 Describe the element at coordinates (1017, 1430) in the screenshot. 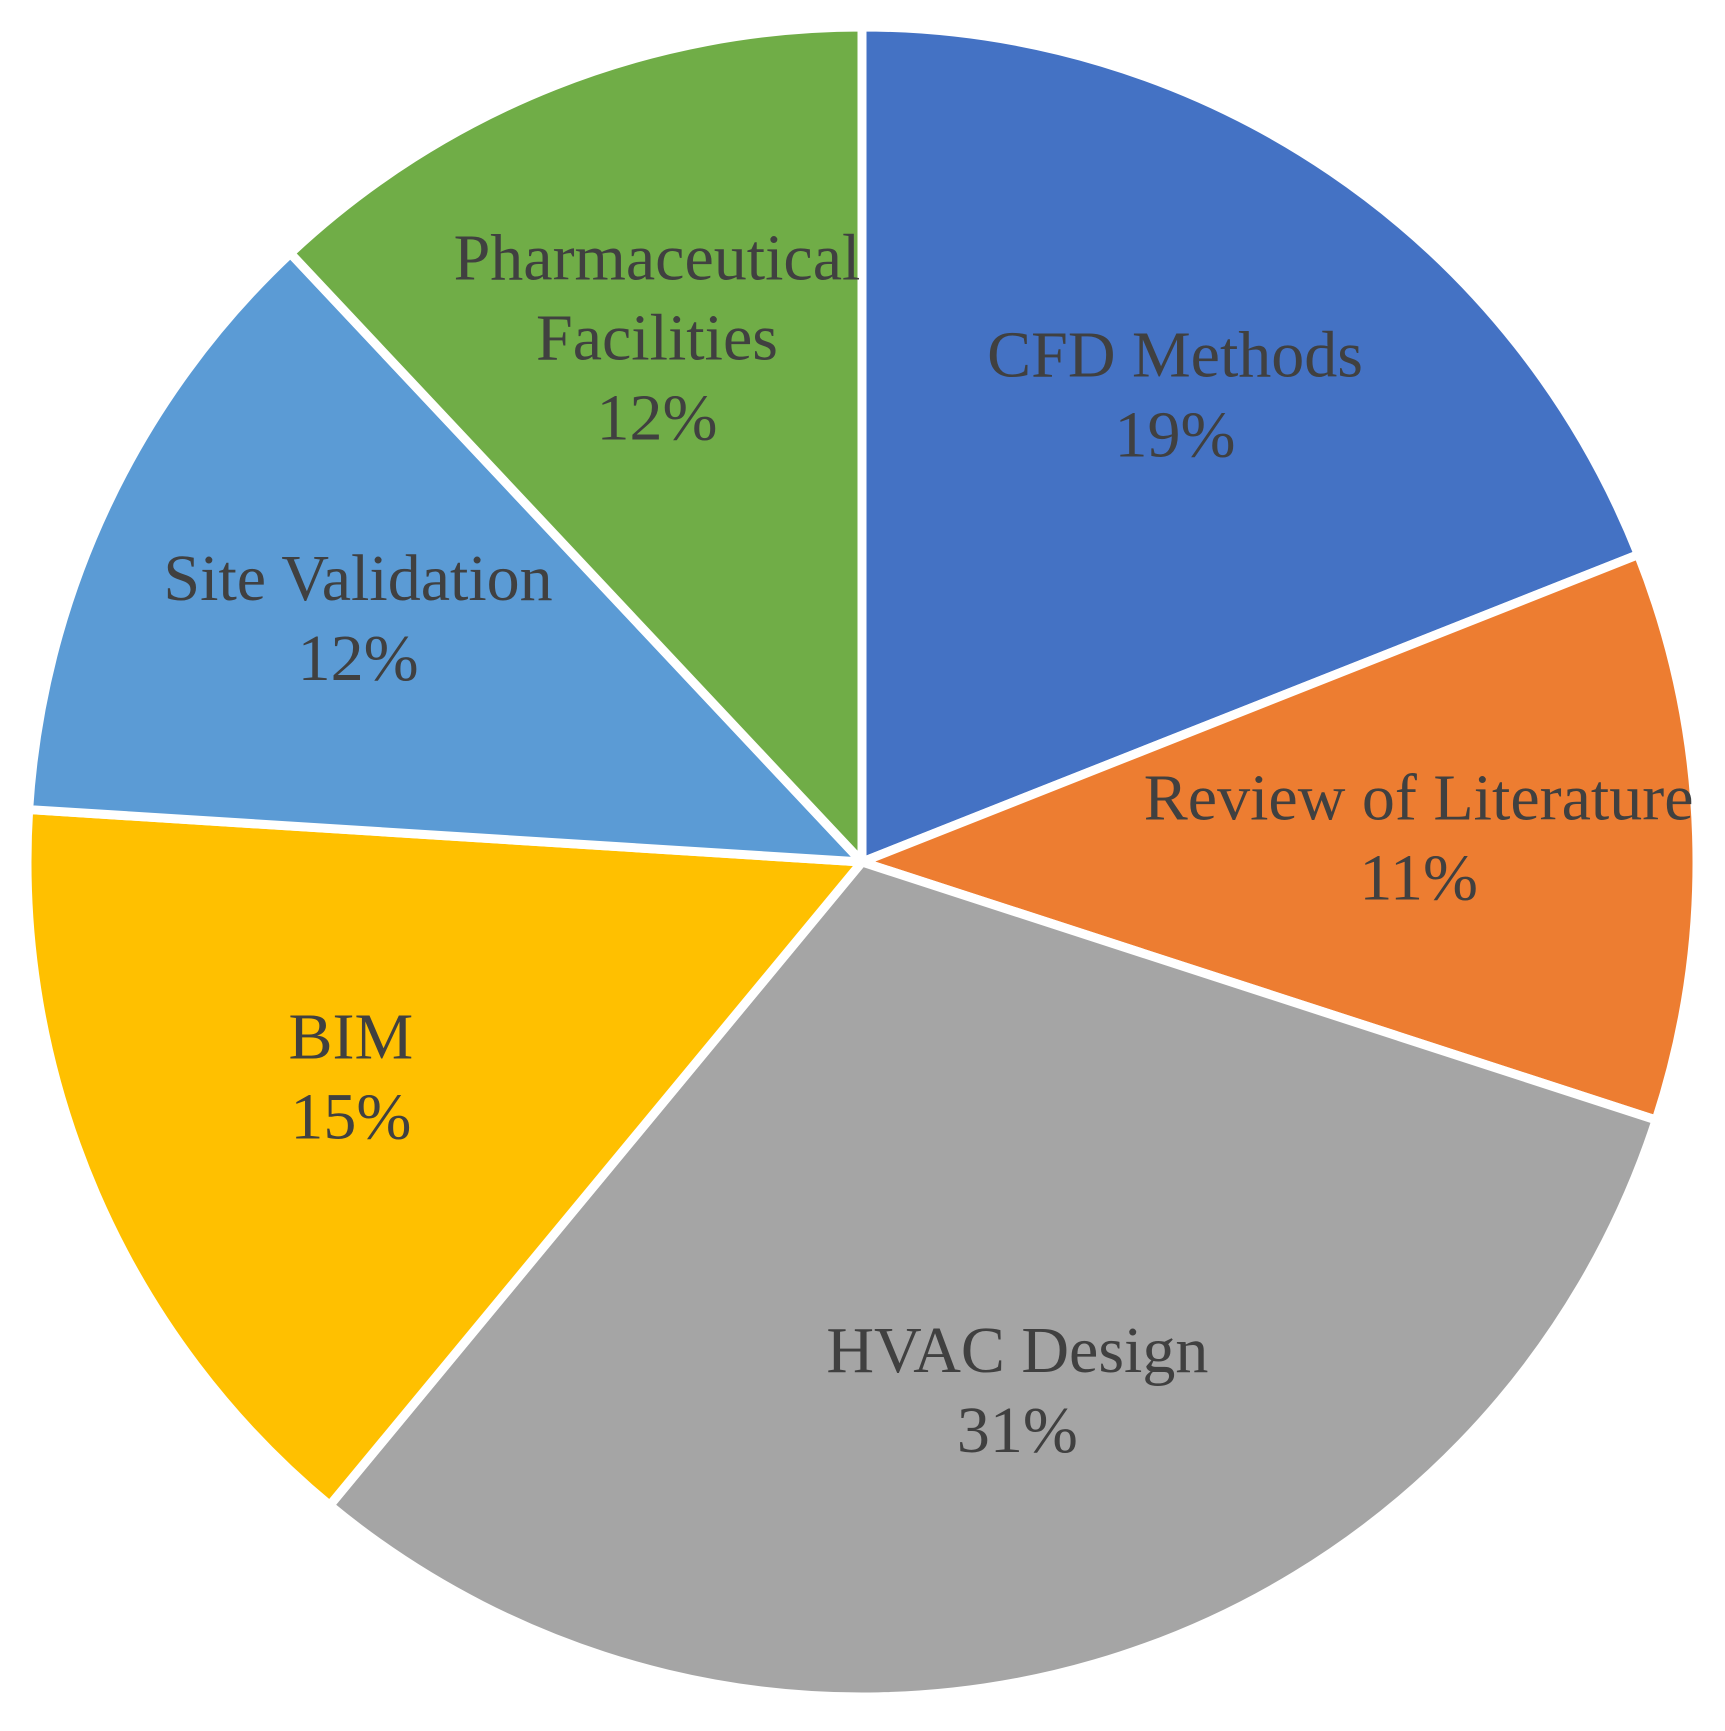

I see `slice-value-hvac-design: 31%` at that location.